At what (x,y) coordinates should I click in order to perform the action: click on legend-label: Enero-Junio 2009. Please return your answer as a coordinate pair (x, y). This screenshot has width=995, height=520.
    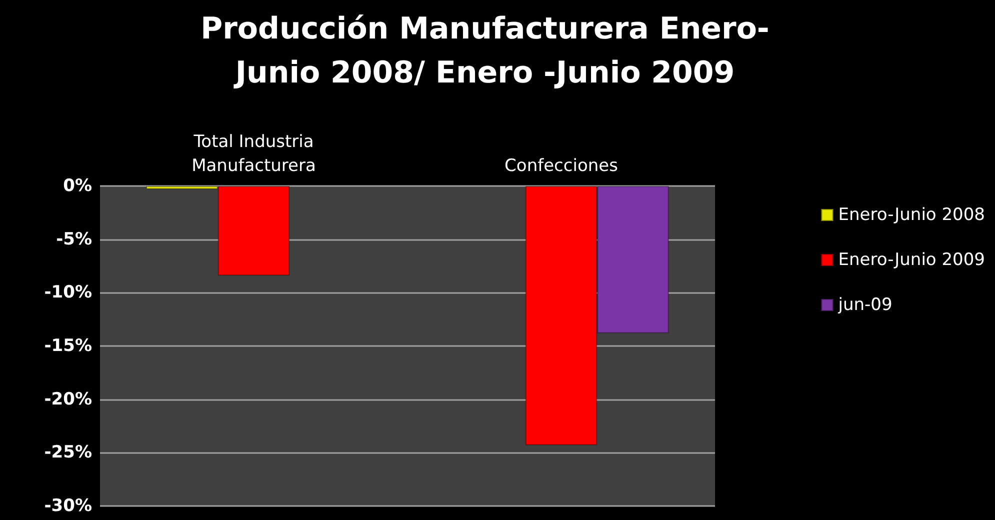
    Looking at the image, I should click on (912, 260).